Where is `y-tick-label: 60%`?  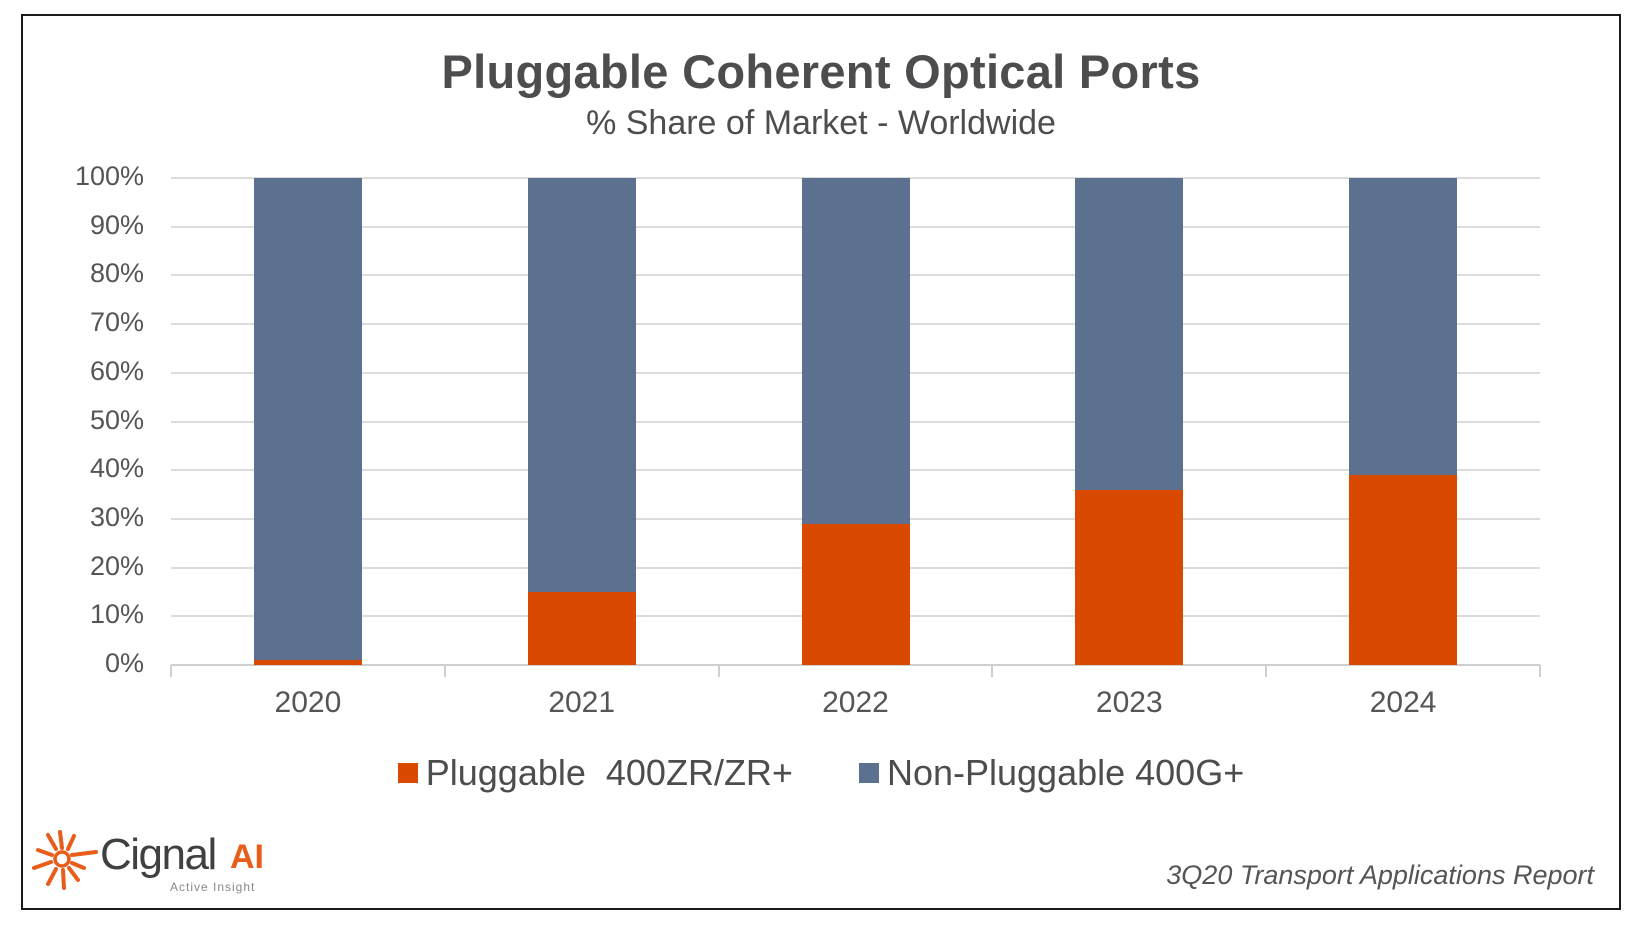
y-tick-label: 60% is located at coordinates (116, 370).